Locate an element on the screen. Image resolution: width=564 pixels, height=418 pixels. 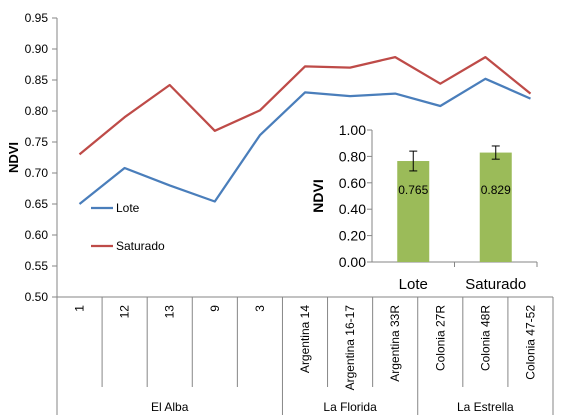
main-x-category-label: Colonia 48R is located at coordinates (485, 338).